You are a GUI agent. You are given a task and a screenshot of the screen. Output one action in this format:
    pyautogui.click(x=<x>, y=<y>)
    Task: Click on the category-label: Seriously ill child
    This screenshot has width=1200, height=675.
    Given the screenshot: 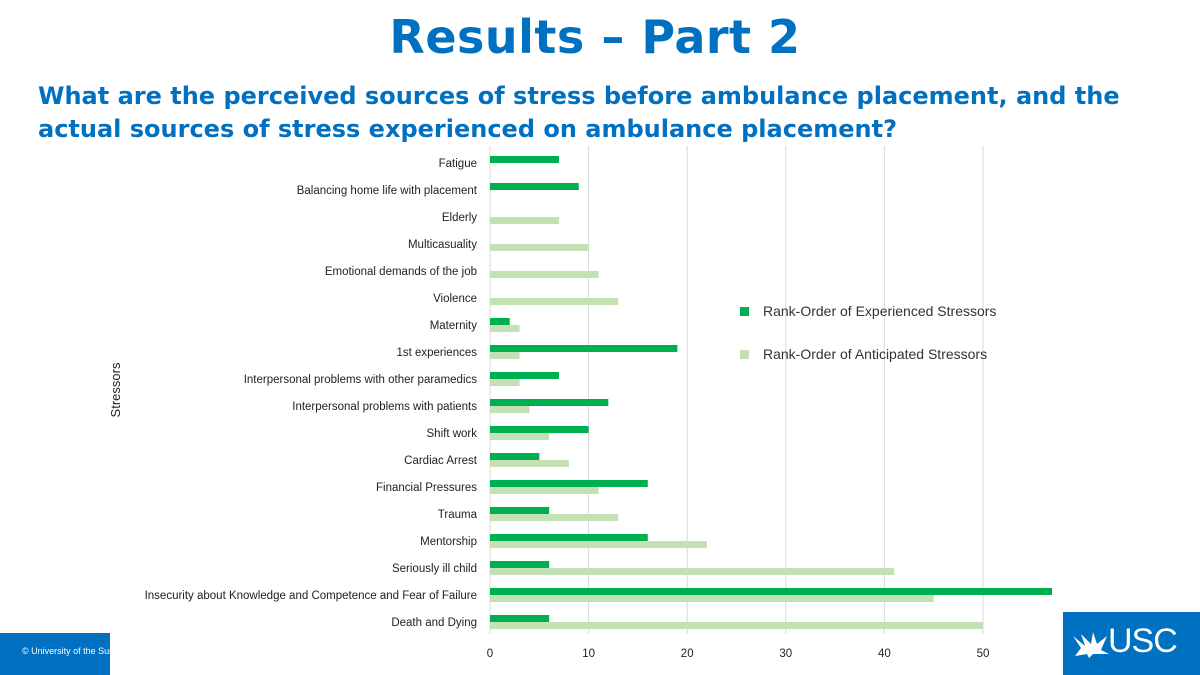 What is the action you would take?
    pyautogui.click(x=434, y=569)
    